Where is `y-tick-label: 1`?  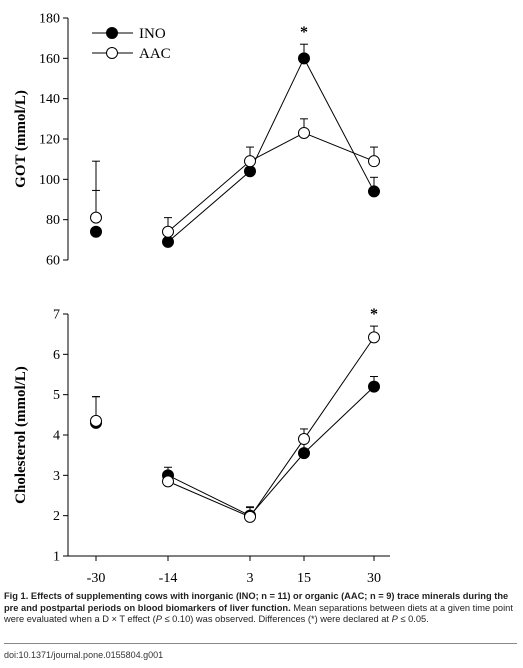
y-tick-label: 1 is located at coordinates (56, 557).